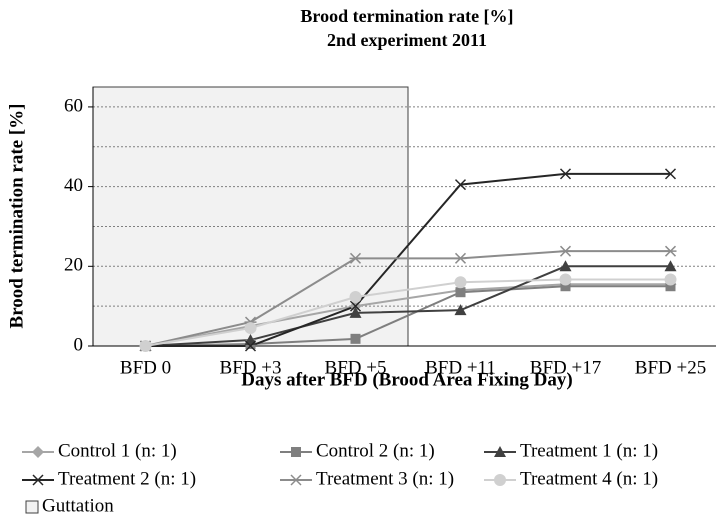 This screenshot has height=519, width=720. What do you see at coordinates (407, 40) in the screenshot?
I see `chart-subtitle: 2nd experiment 2011` at bounding box center [407, 40].